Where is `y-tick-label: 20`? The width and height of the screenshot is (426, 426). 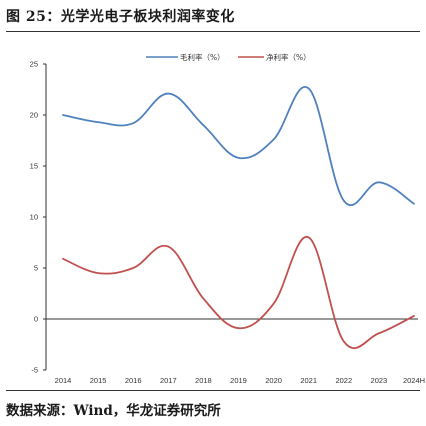 y-tick-label: 20 is located at coordinates (34, 115).